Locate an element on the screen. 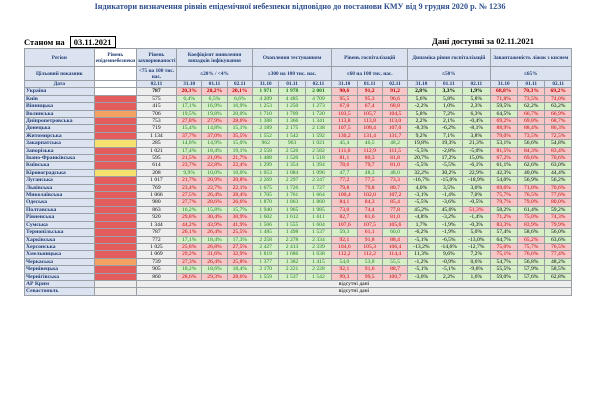  detect-cell: 14,8% is located at coordinates (214, 128).